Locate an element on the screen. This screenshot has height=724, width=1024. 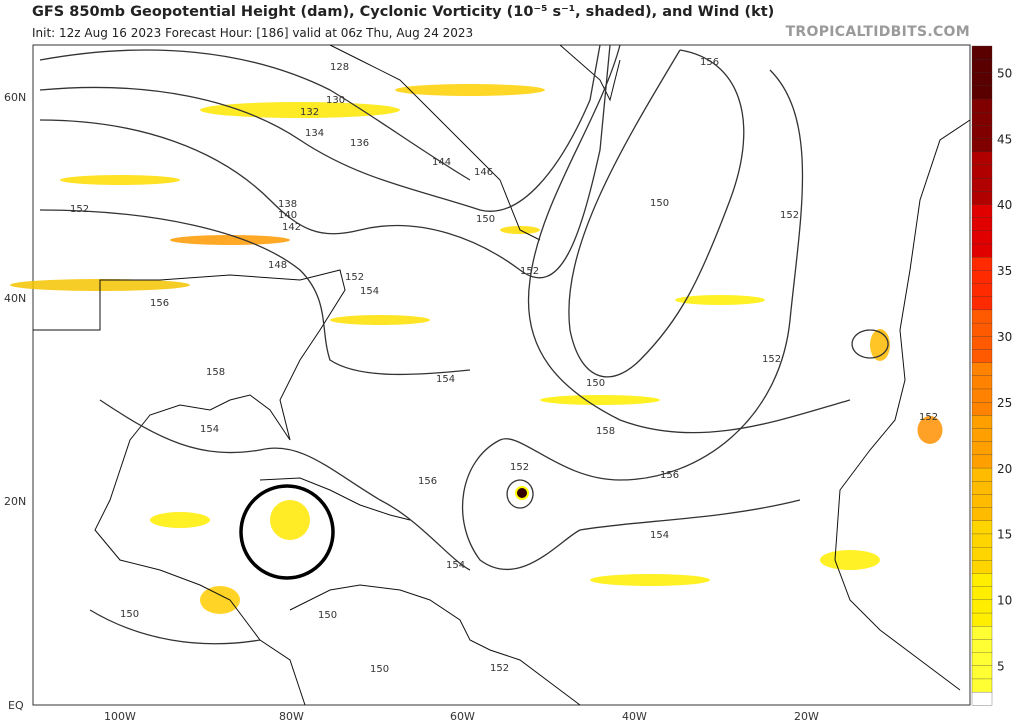
longitude-labels: 100W 80W 60W 40W 20W is located at coordinates (461, 716).